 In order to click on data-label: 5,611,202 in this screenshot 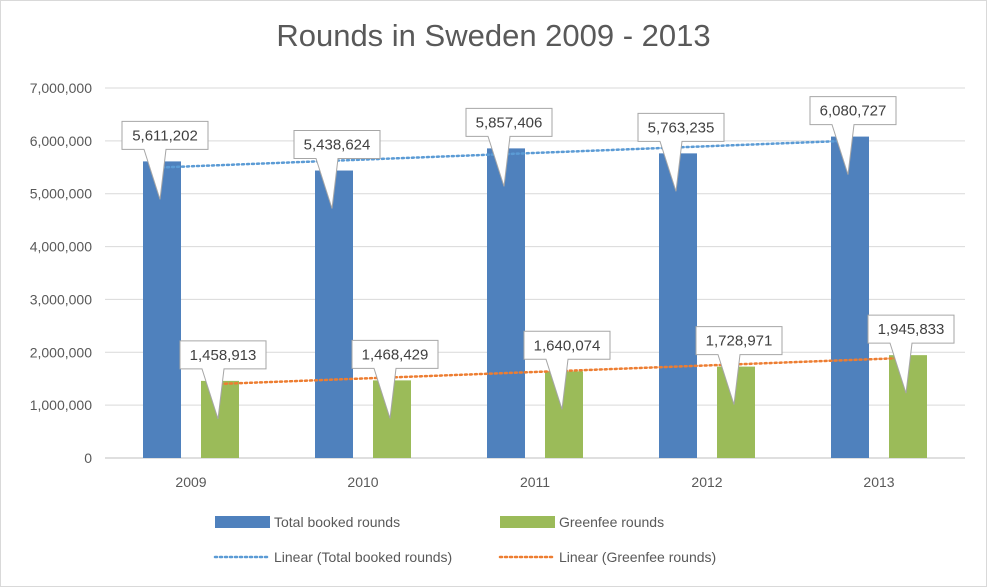, I will do `click(165, 135)`.